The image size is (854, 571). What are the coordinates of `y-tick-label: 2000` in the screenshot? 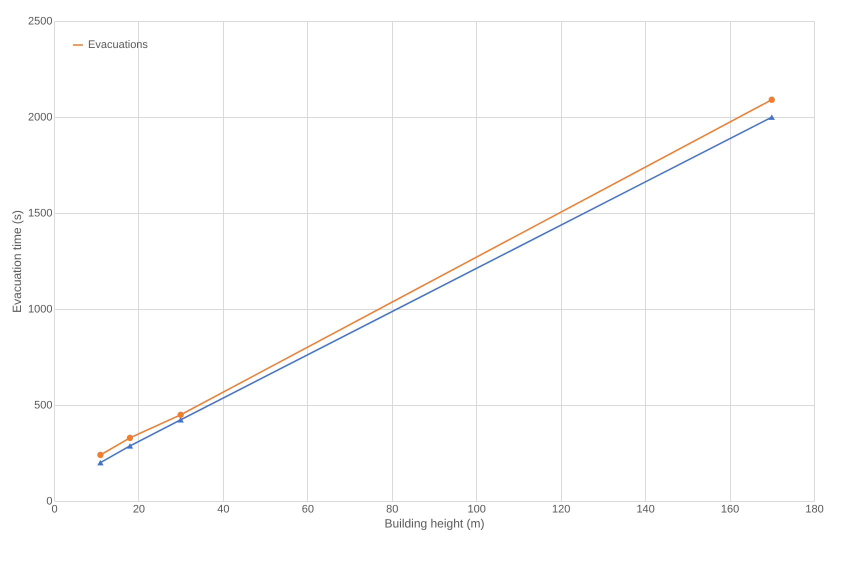 It's located at (40, 118).